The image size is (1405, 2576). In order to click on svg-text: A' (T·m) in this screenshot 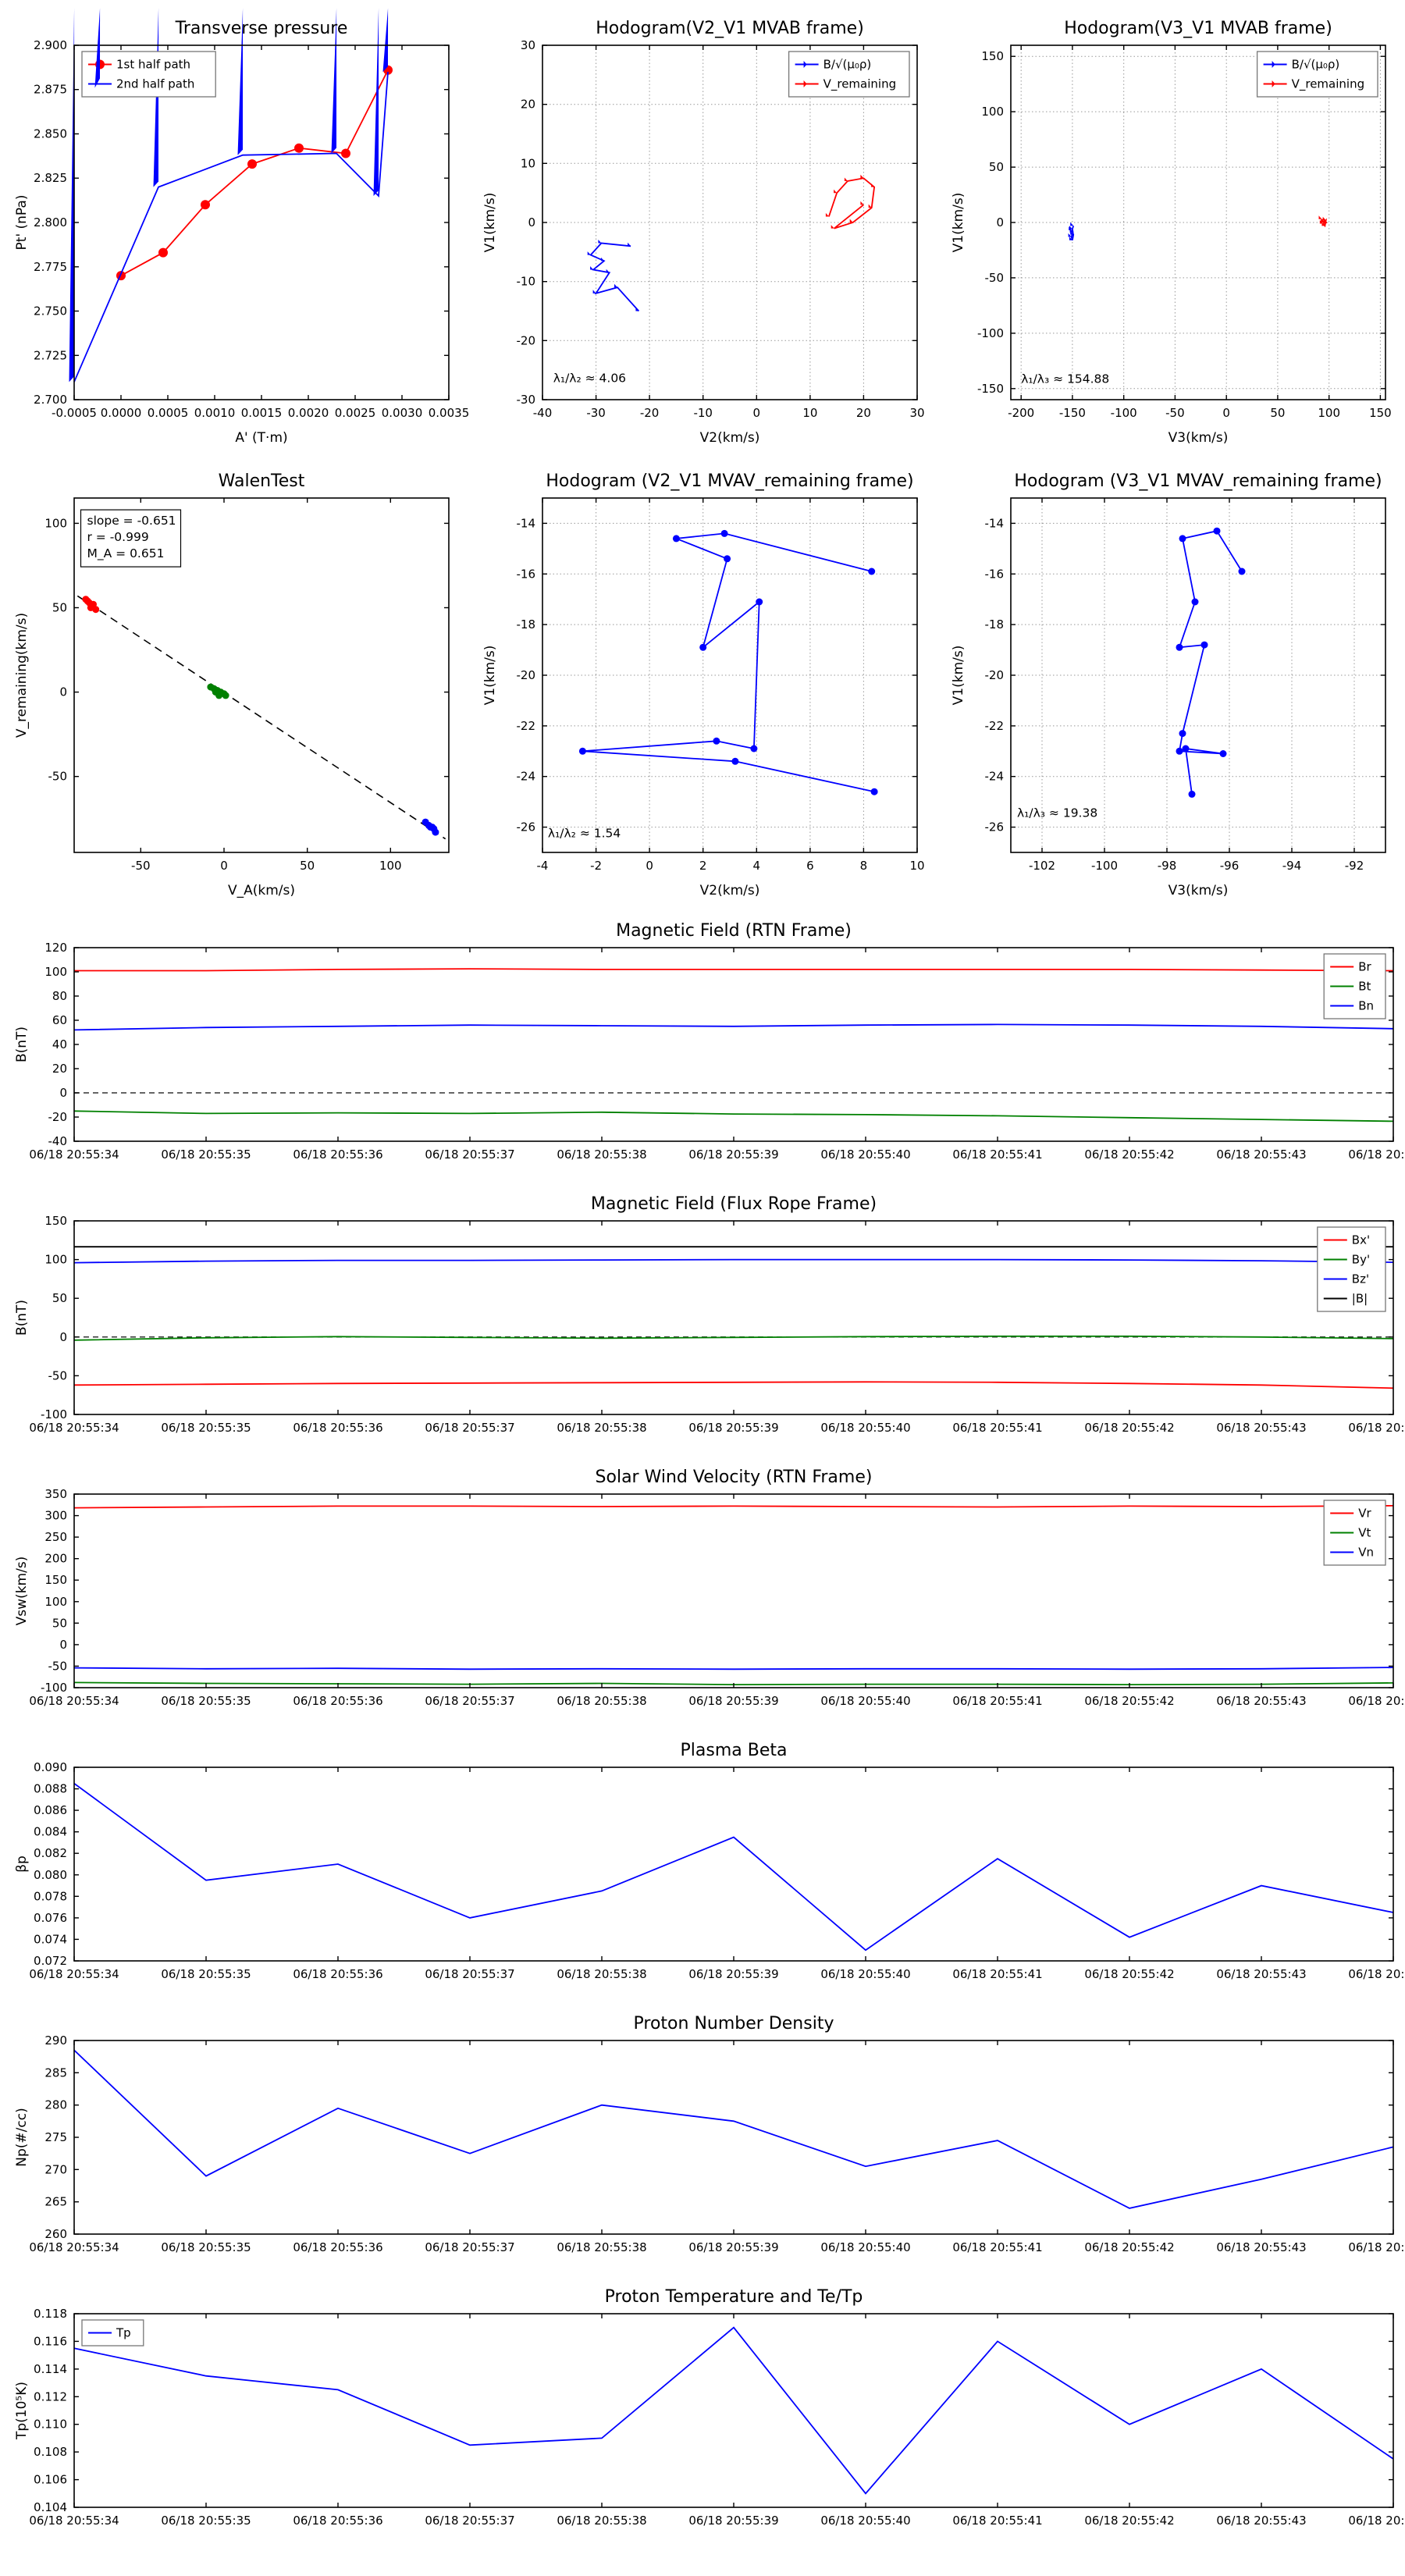, I will do `click(261, 438)`.